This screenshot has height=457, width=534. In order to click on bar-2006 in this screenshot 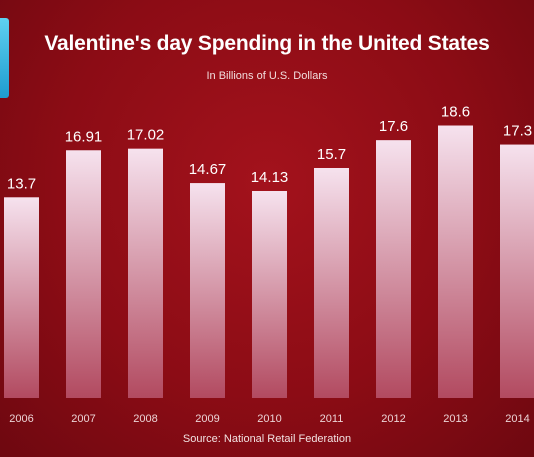, I will do `click(21, 297)`.